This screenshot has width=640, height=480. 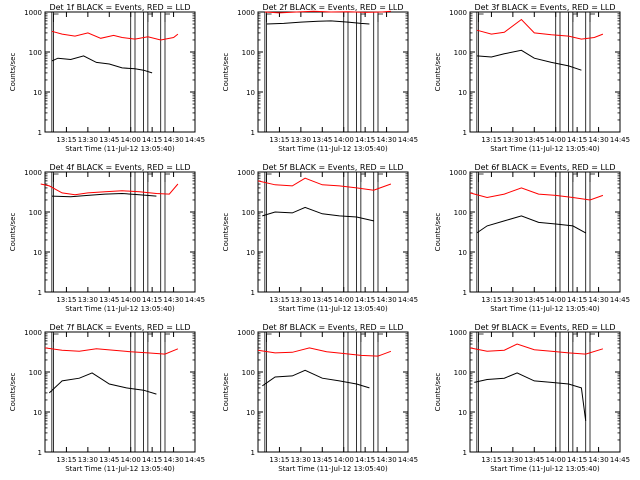 I want to click on chart-title: Det 9f BLACK = Events, RED = LLD, so click(x=544, y=327).